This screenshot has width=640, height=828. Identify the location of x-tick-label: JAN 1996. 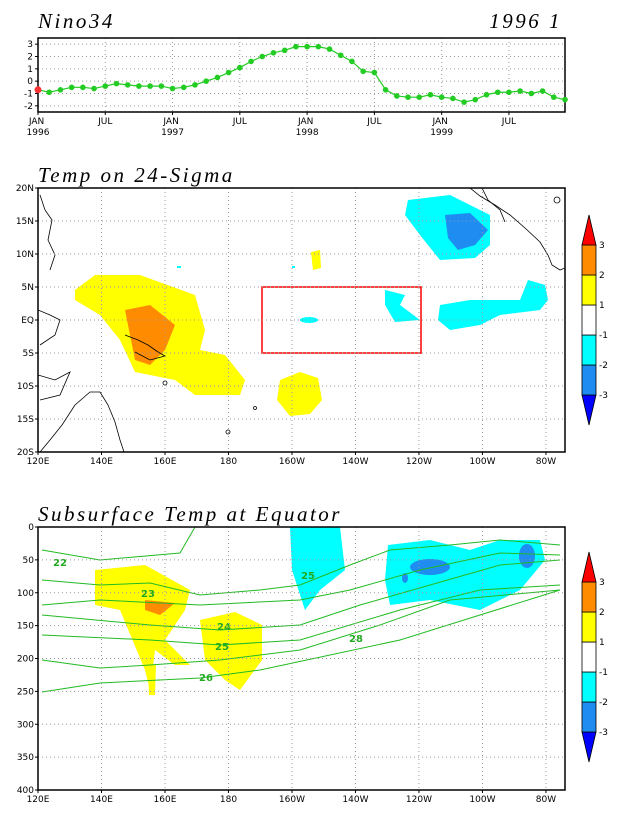
(38, 127).